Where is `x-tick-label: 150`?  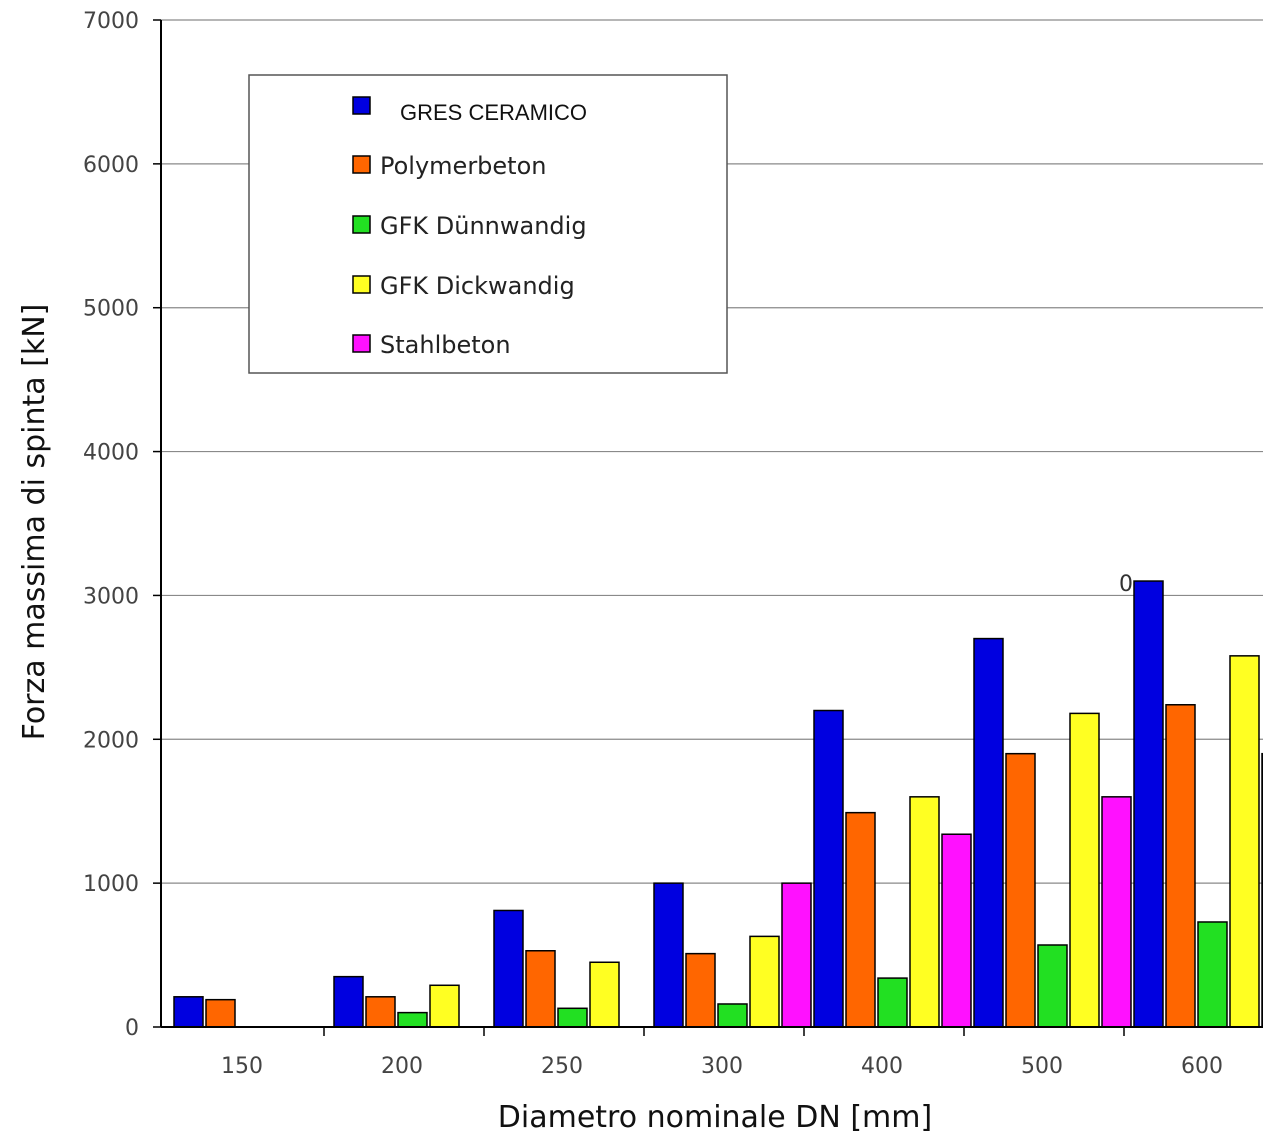 x-tick-label: 150 is located at coordinates (242, 1066).